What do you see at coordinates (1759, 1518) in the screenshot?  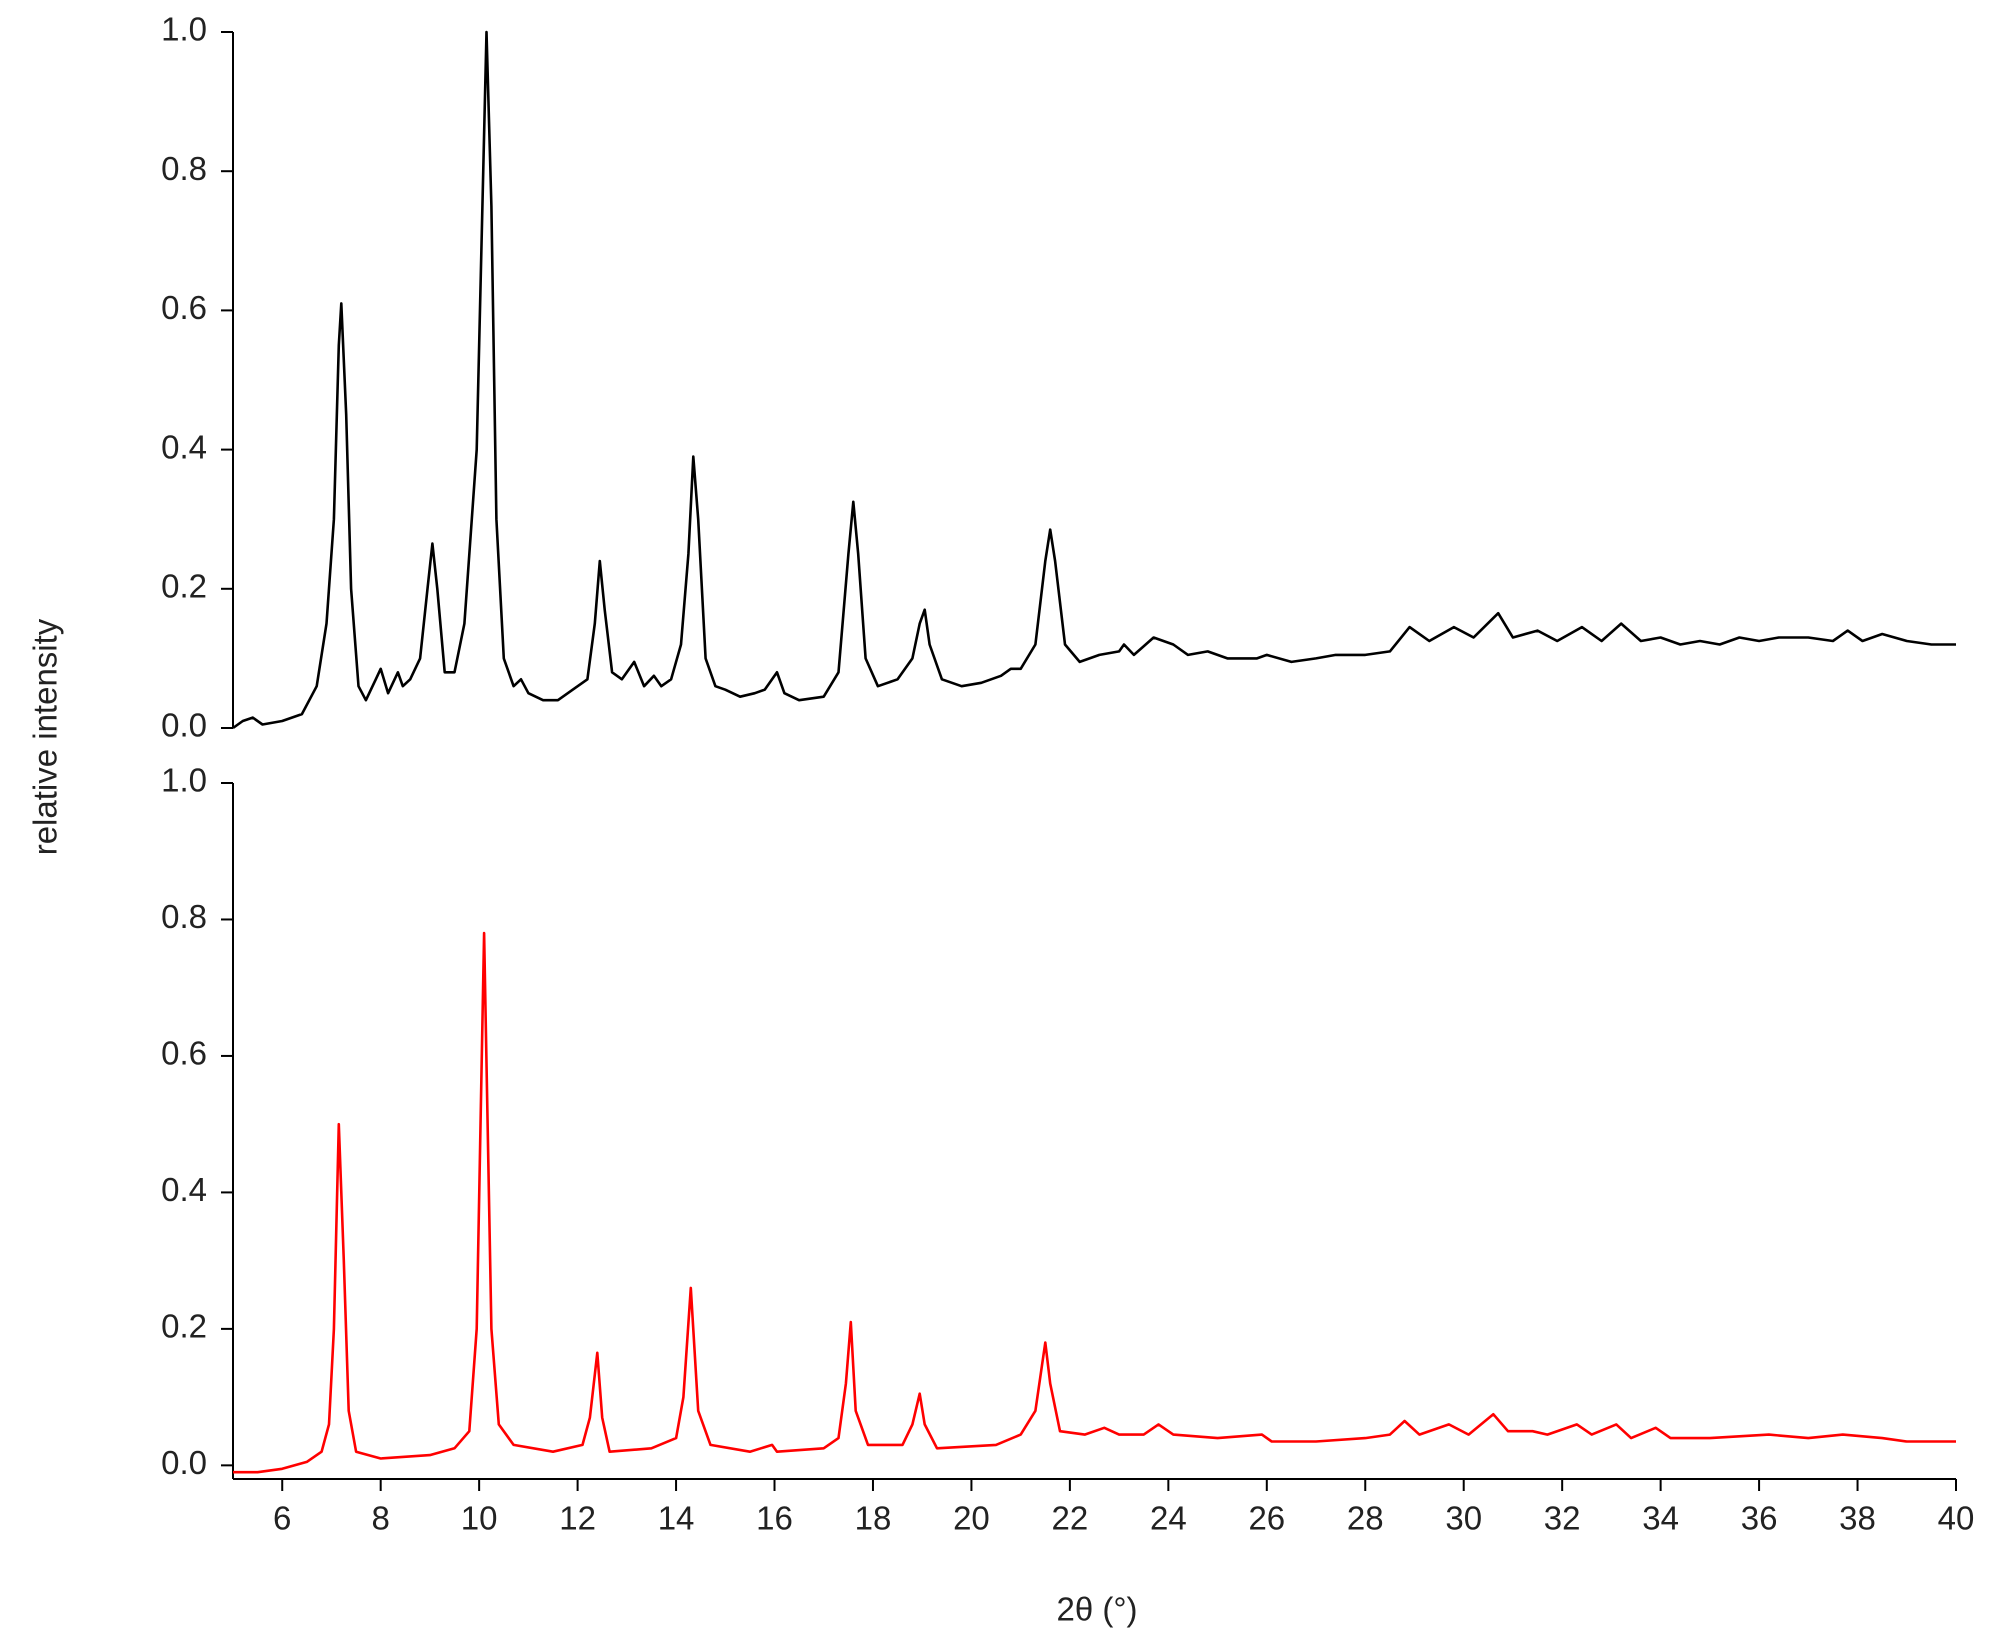 I see `x-tick-label: 36` at bounding box center [1759, 1518].